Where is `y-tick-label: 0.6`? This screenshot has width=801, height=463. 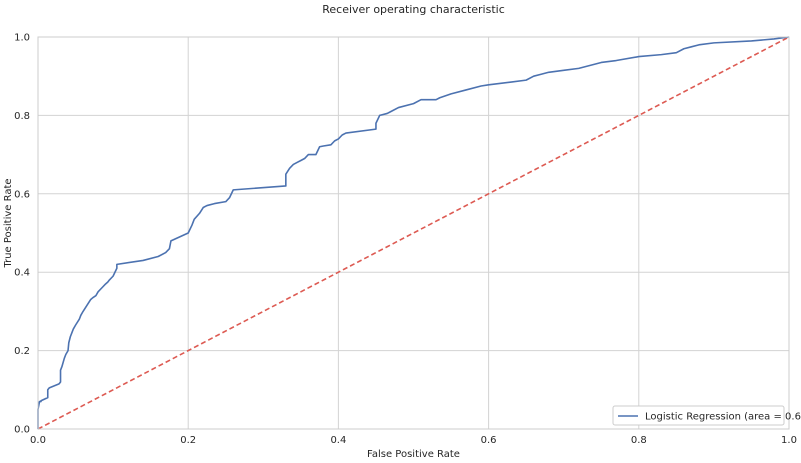
y-tick-label: 0.6 is located at coordinates (22, 194).